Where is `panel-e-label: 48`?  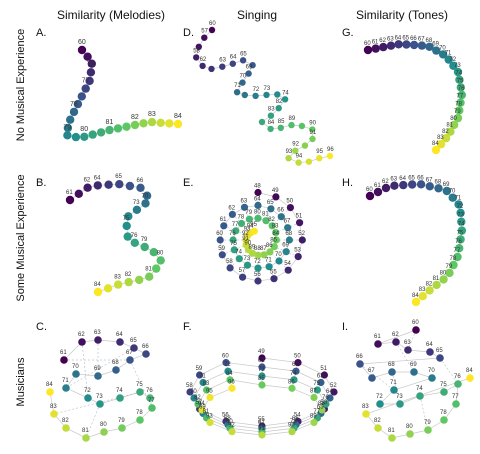
panel-e-label: 48 is located at coordinates (257, 187).